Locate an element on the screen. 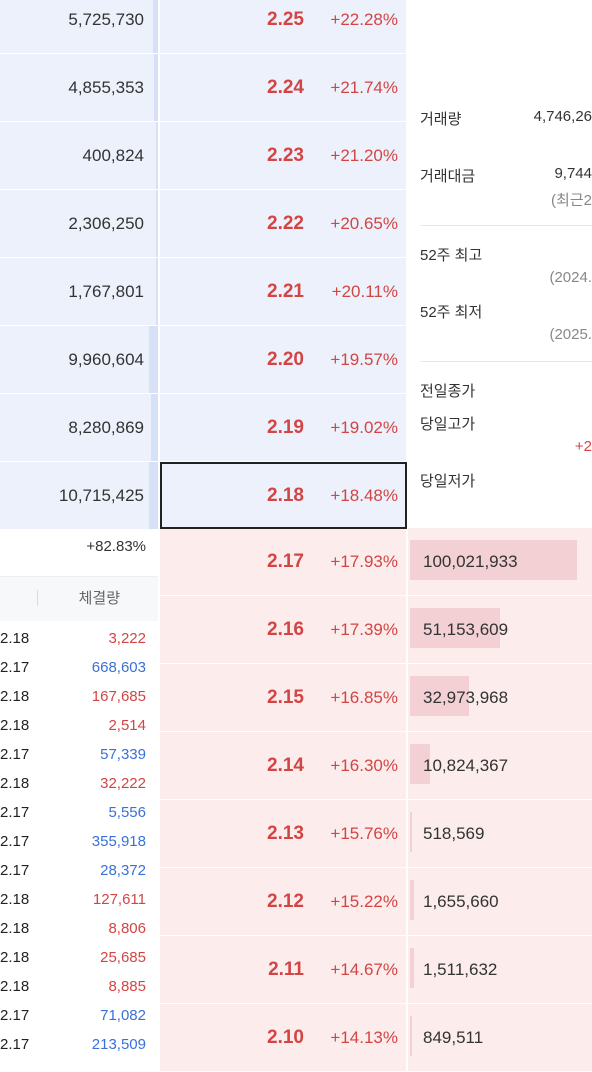 The height and width of the screenshot is (1072, 592). ask-volume-cell: 9,960,604 is located at coordinates (79, 360).